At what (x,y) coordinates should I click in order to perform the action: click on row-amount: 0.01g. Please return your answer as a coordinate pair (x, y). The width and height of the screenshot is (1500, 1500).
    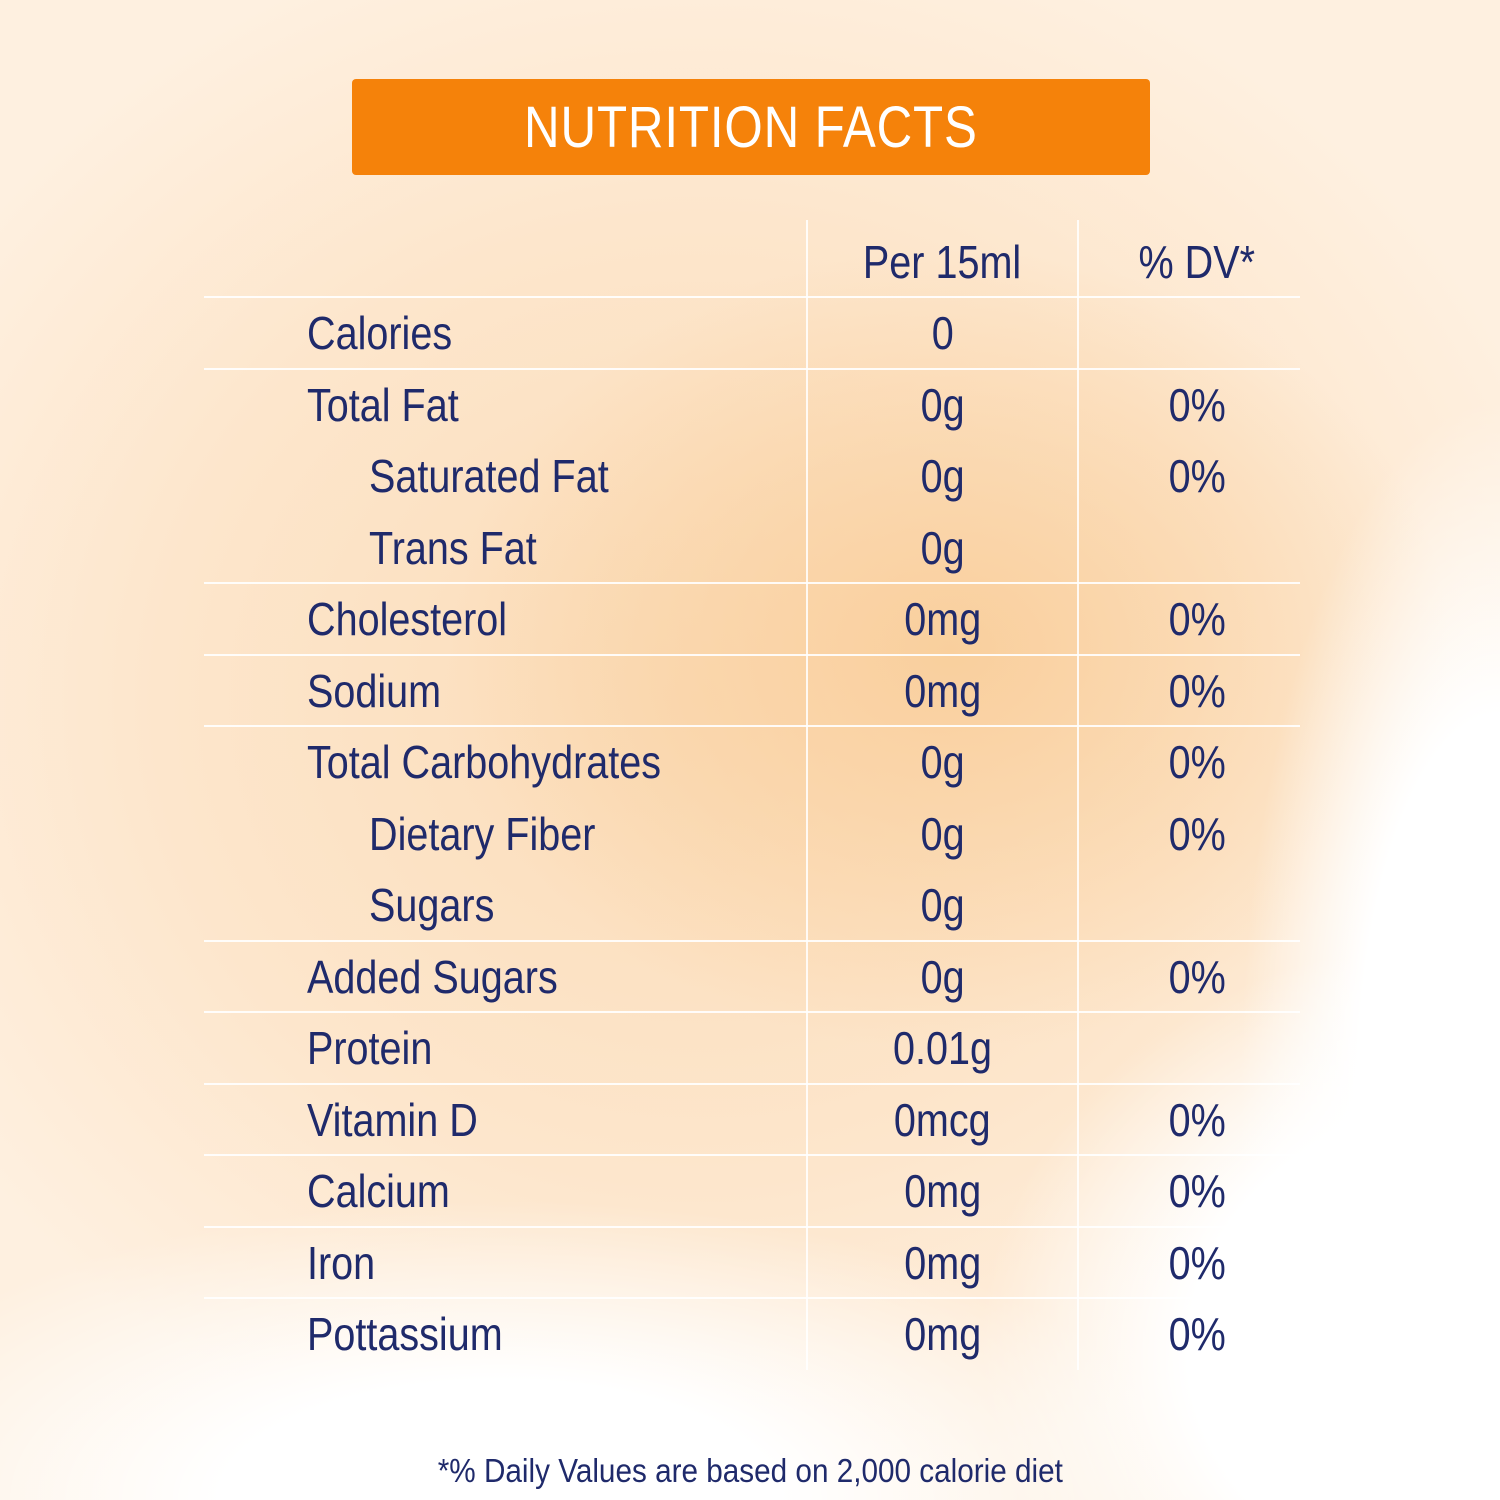
    Looking at the image, I should click on (942, 1048).